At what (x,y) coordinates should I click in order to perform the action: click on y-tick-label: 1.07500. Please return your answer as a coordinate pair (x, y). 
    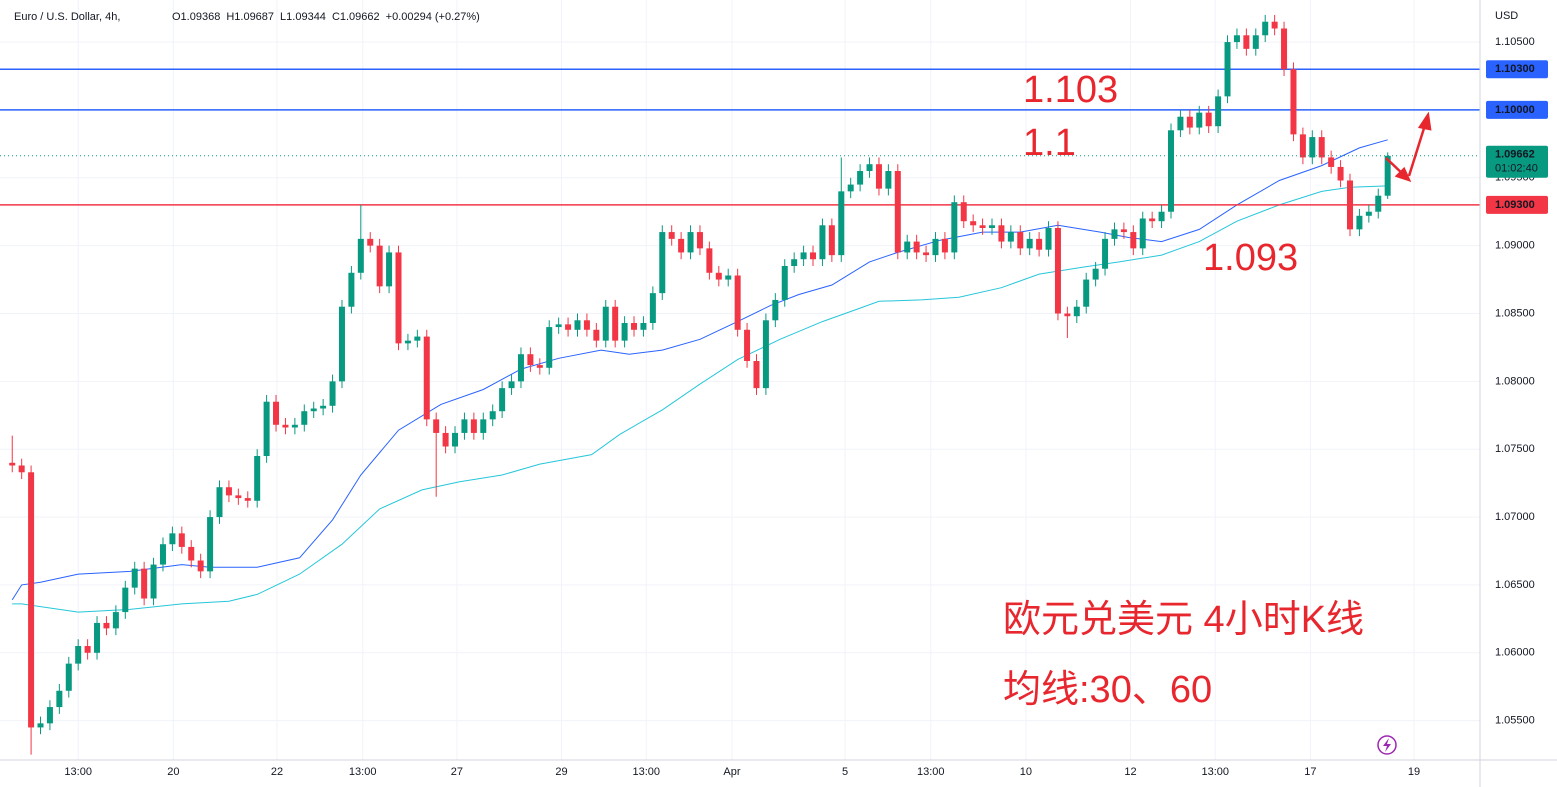
    Looking at the image, I should click on (1515, 449).